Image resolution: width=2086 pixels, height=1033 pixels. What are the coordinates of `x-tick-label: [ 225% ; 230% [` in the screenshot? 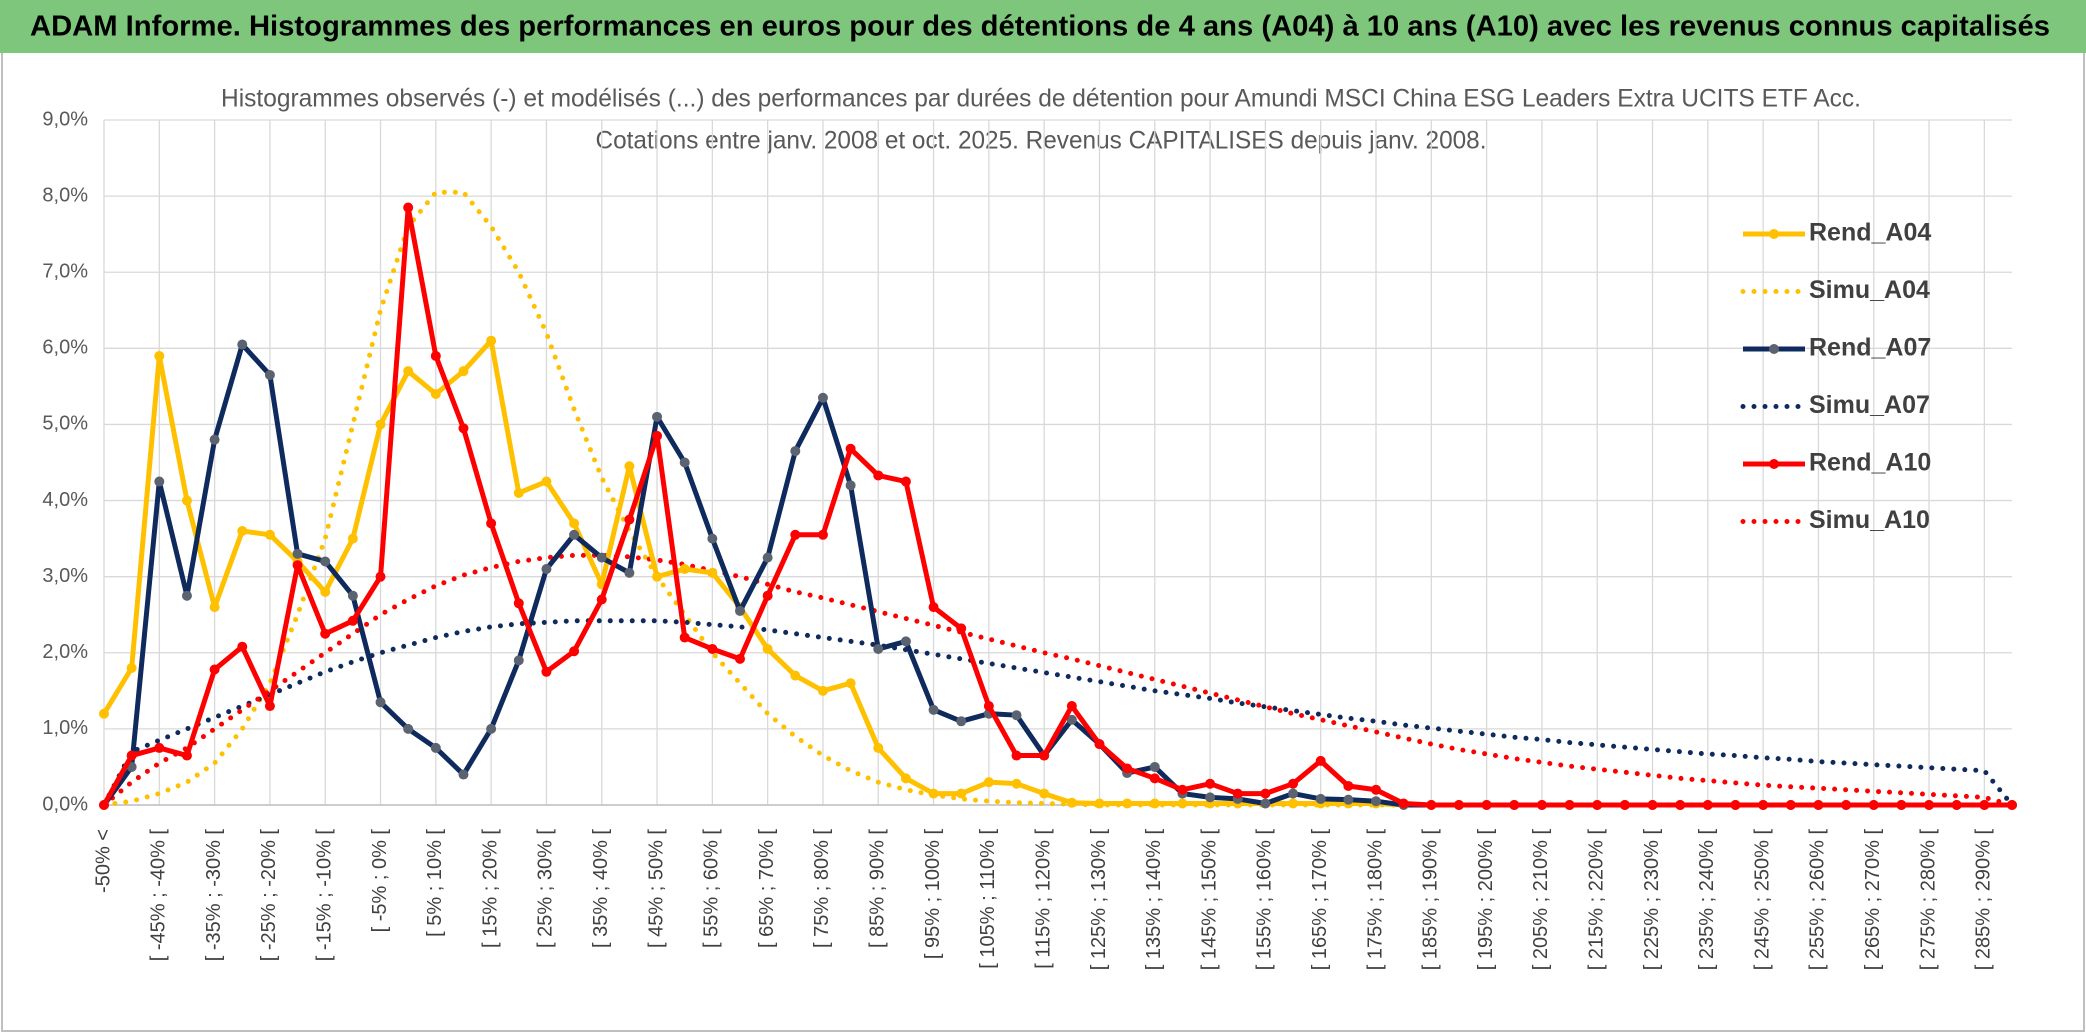 It's located at (1652, 900).